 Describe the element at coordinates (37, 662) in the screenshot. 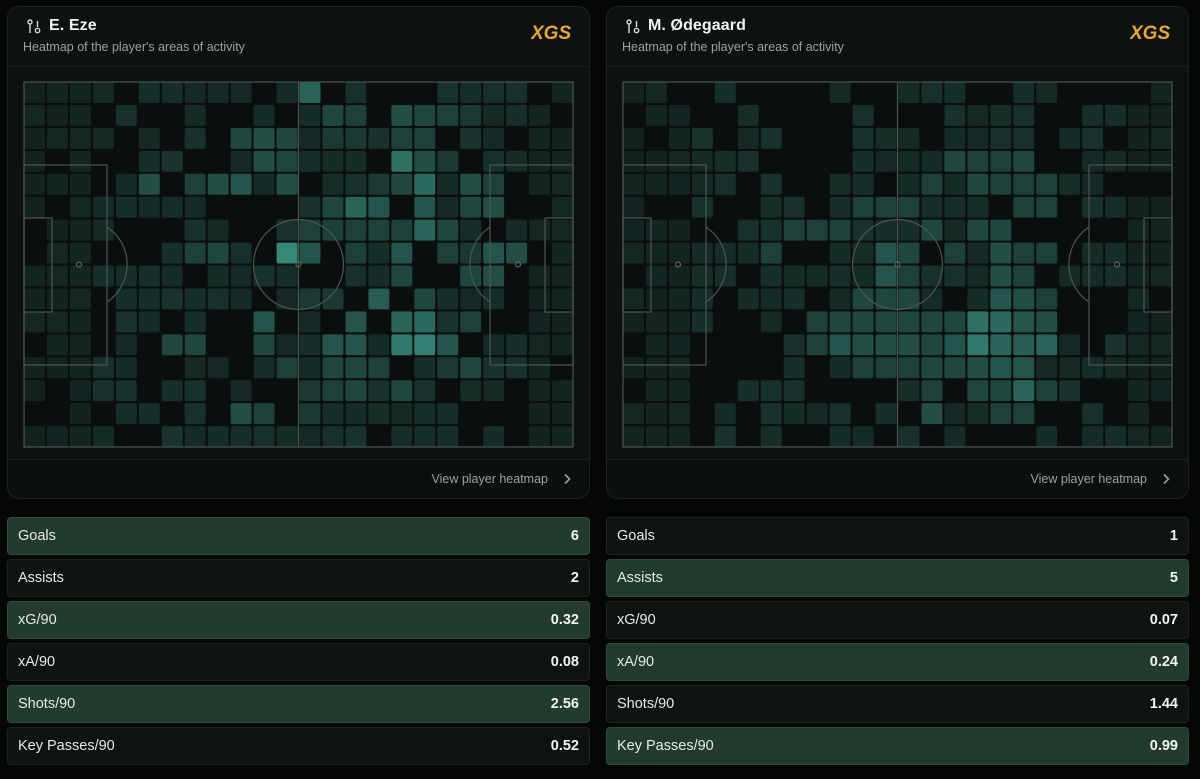

I see `stat-label: xA/90` at that location.